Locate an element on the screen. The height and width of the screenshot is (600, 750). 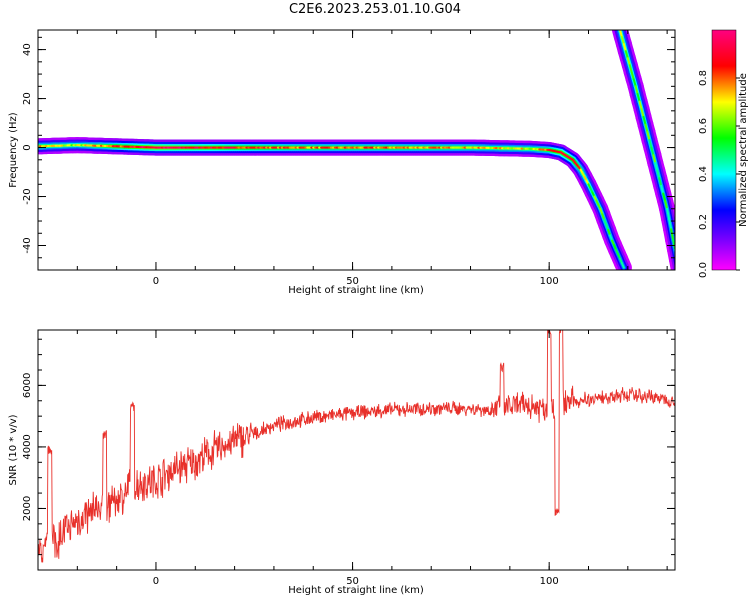
colorbar-tick-label: 0.0 is located at coordinates (703, 270).